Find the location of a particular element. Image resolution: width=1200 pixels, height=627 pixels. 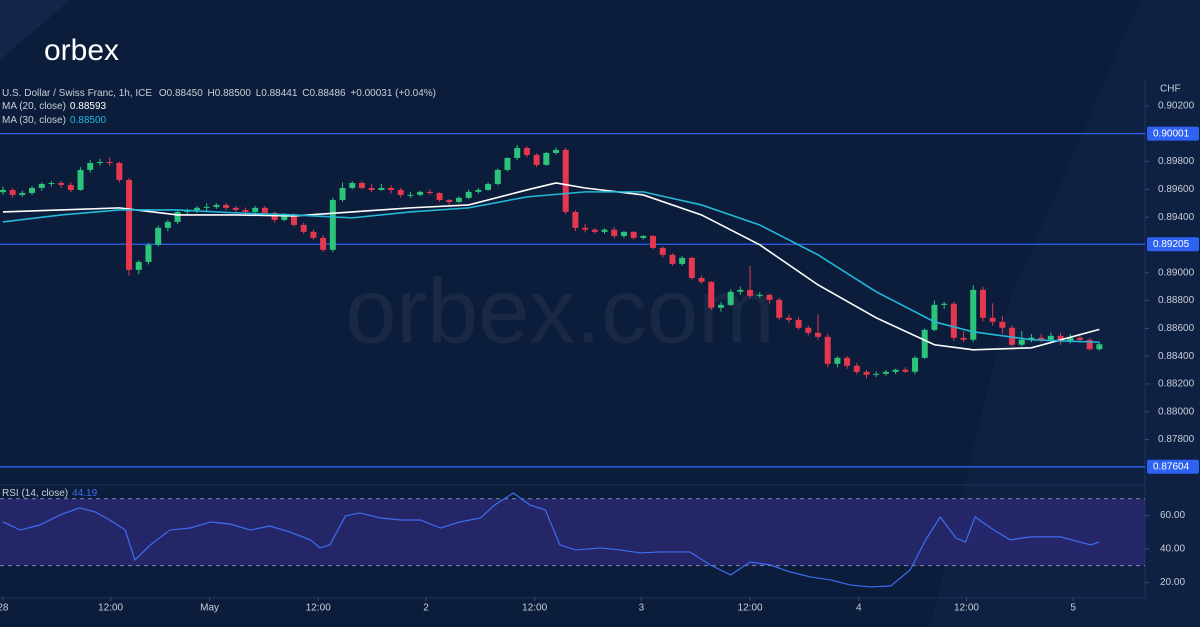

legend-value: 0.88593 is located at coordinates (88, 106).